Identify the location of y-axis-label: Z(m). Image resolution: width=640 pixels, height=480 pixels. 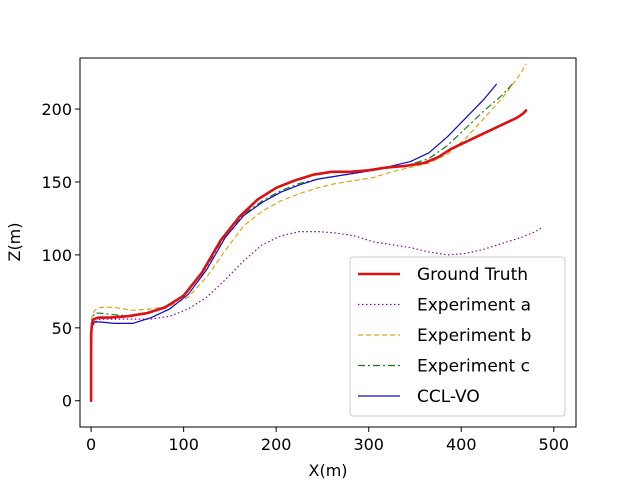
(14, 241).